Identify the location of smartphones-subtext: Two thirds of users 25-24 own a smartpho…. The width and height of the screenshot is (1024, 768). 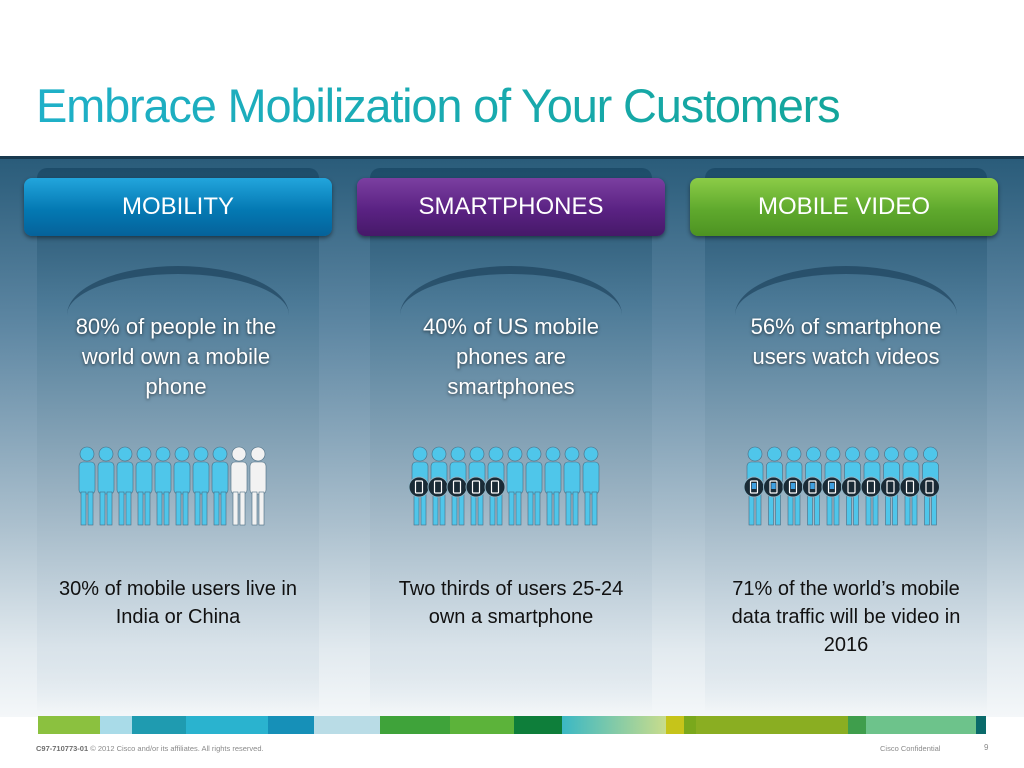
(511, 603).